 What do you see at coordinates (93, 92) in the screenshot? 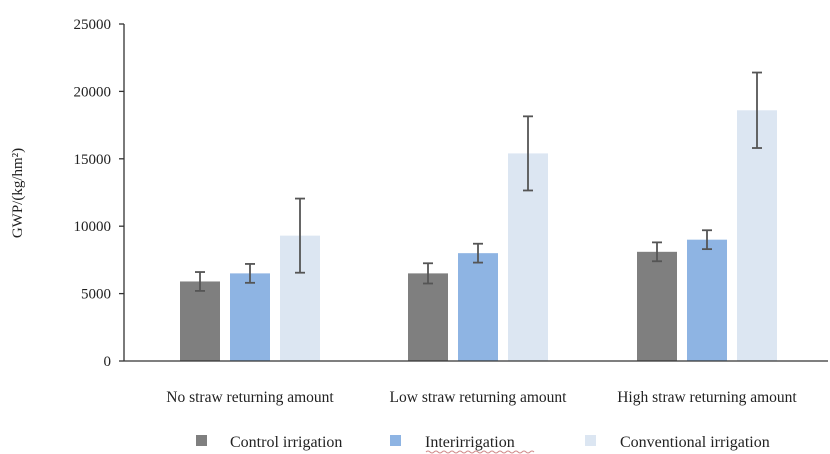
I see `y-tick-label: 20000` at bounding box center [93, 92].